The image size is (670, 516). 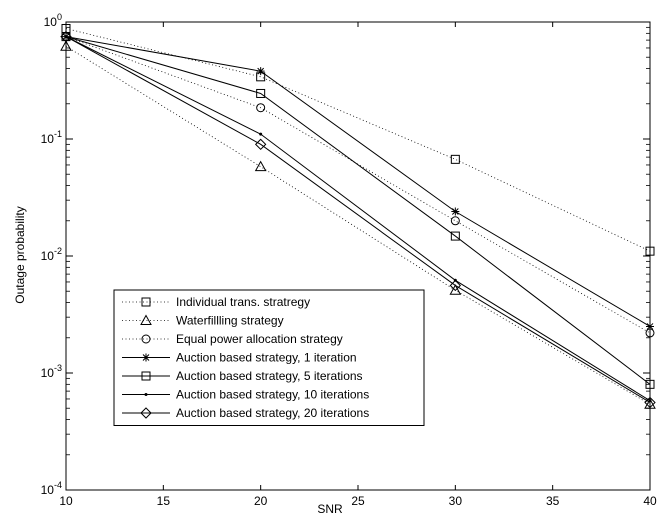 I want to click on y-tick-exponent: -3, so click(x=58, y=368).